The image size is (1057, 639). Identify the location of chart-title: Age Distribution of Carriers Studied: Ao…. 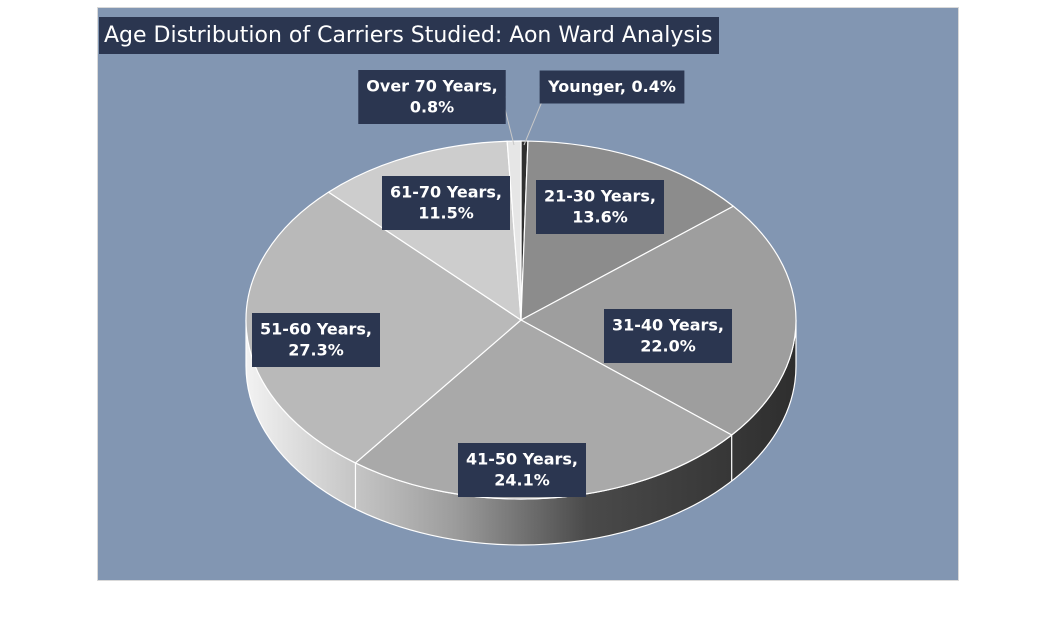
(409, 35).